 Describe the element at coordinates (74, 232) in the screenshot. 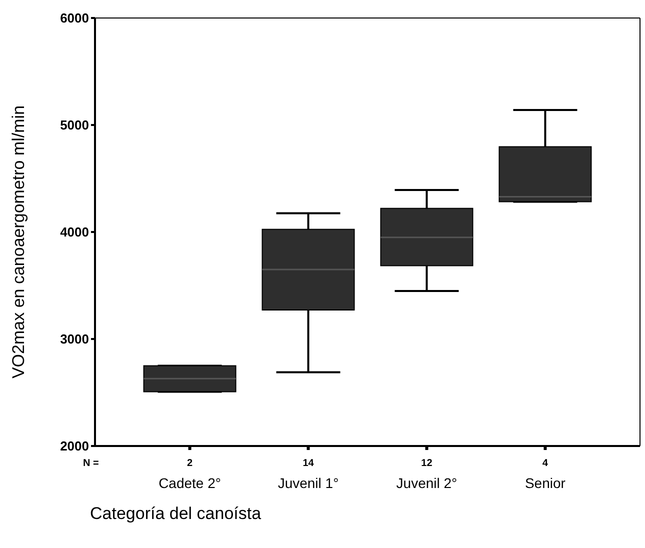

I see `y-tick-label: 4000` at that location.